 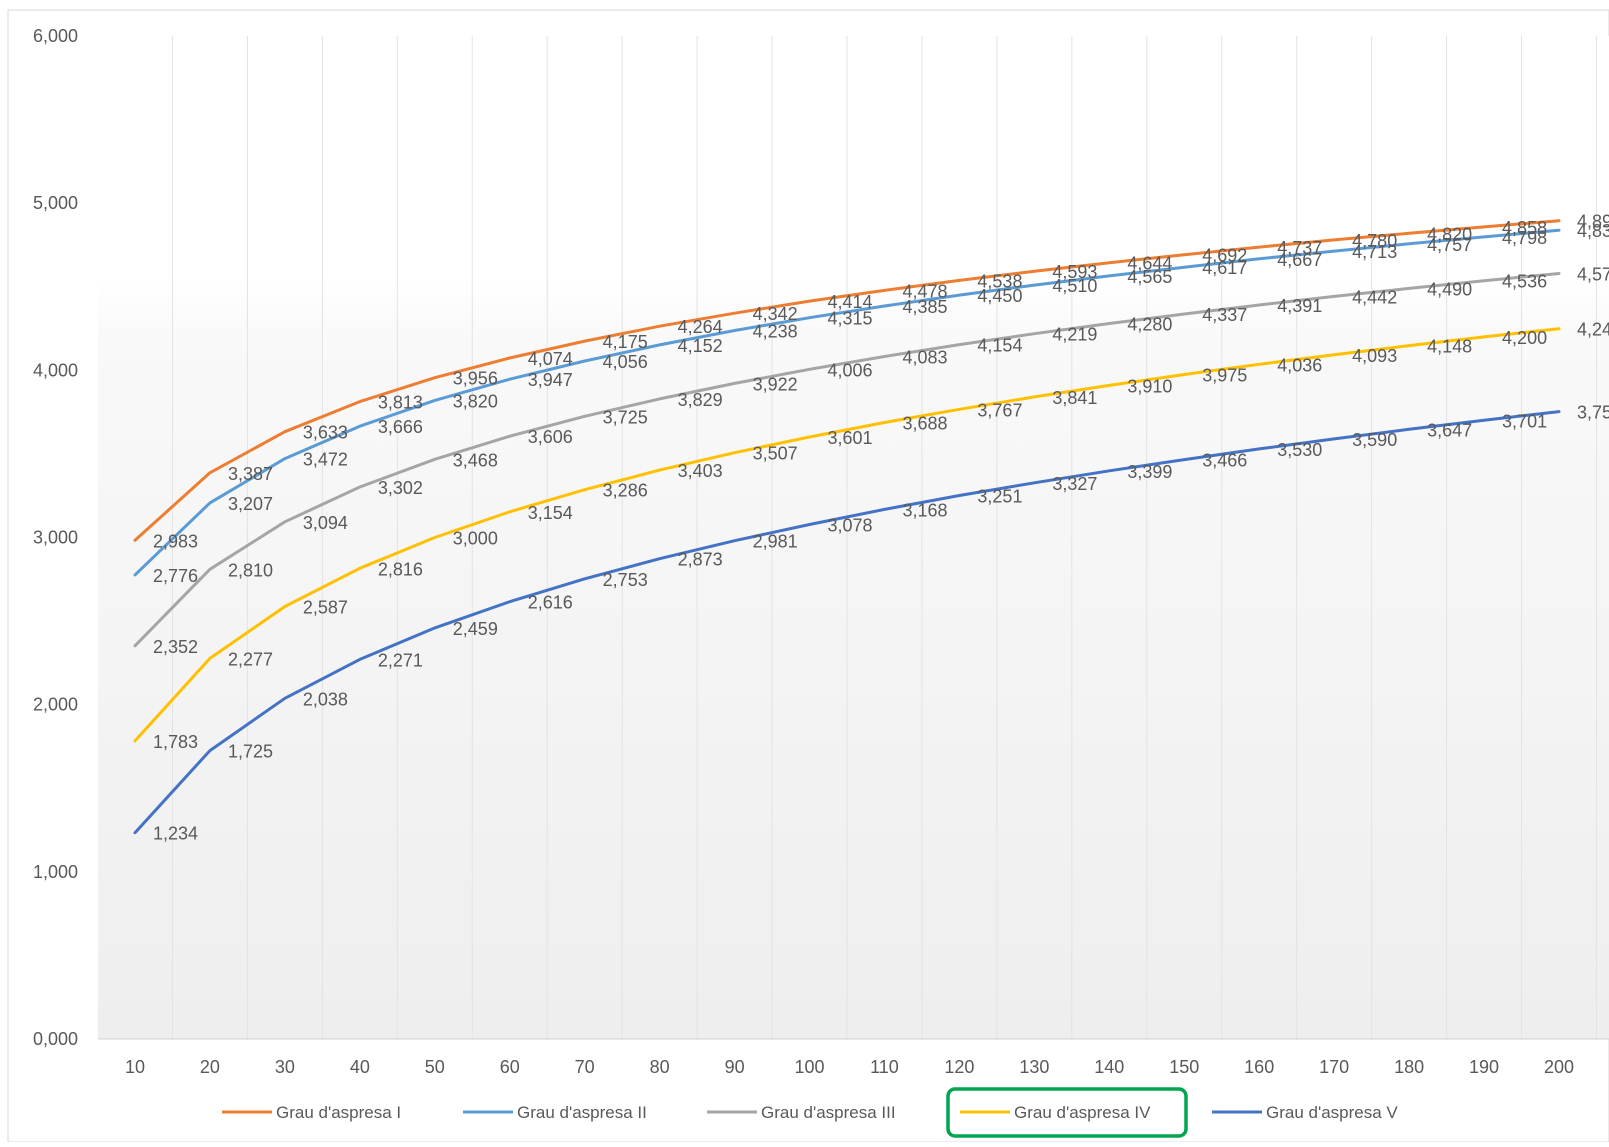 What do you see at coordinates (1449, 289) in the screenshot?
I see `data-label: 4,490` at bounding box center [1449, 289].